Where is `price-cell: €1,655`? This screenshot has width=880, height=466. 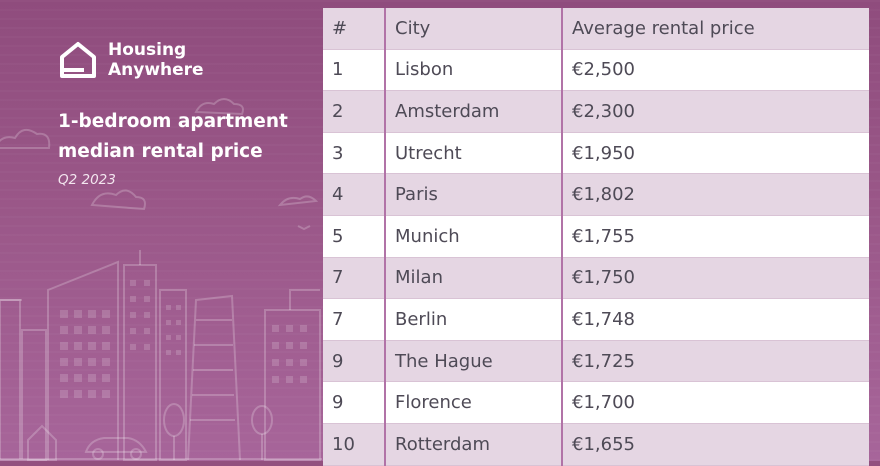
price-cell: €1,655 is located at coordinates (715, 444).